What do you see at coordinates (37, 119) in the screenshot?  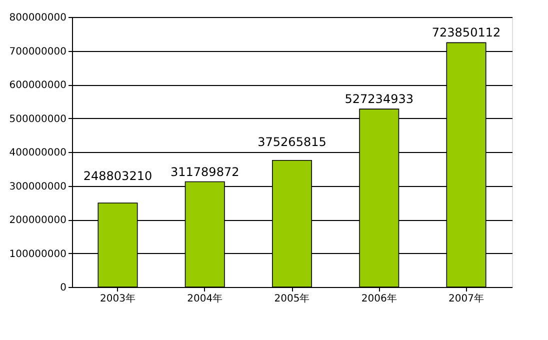 I see `y-tick-label: 500000000` at bounding box center [37, 119].